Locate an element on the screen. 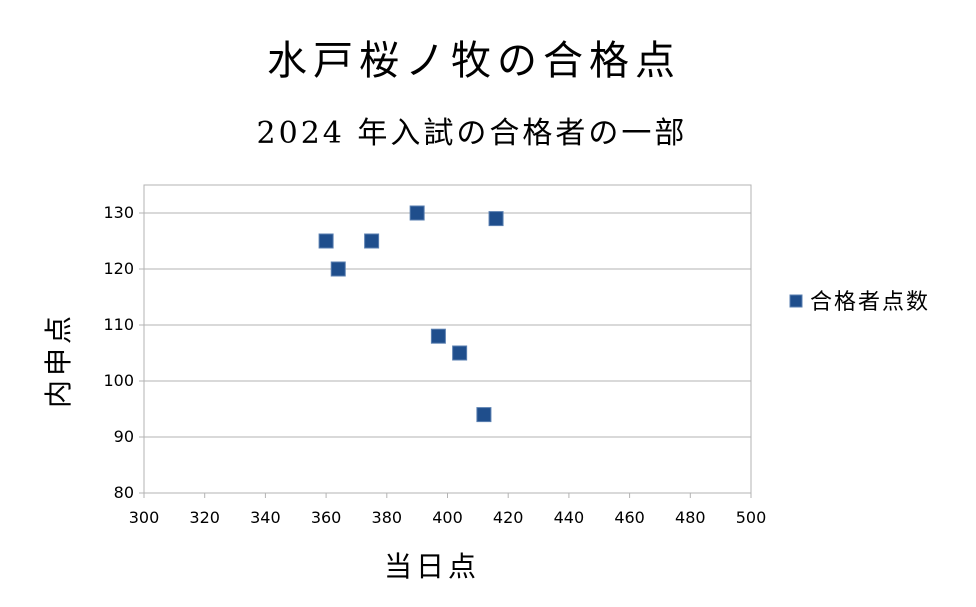  x-tick-label: 300 is located at coordinates (144, 517).